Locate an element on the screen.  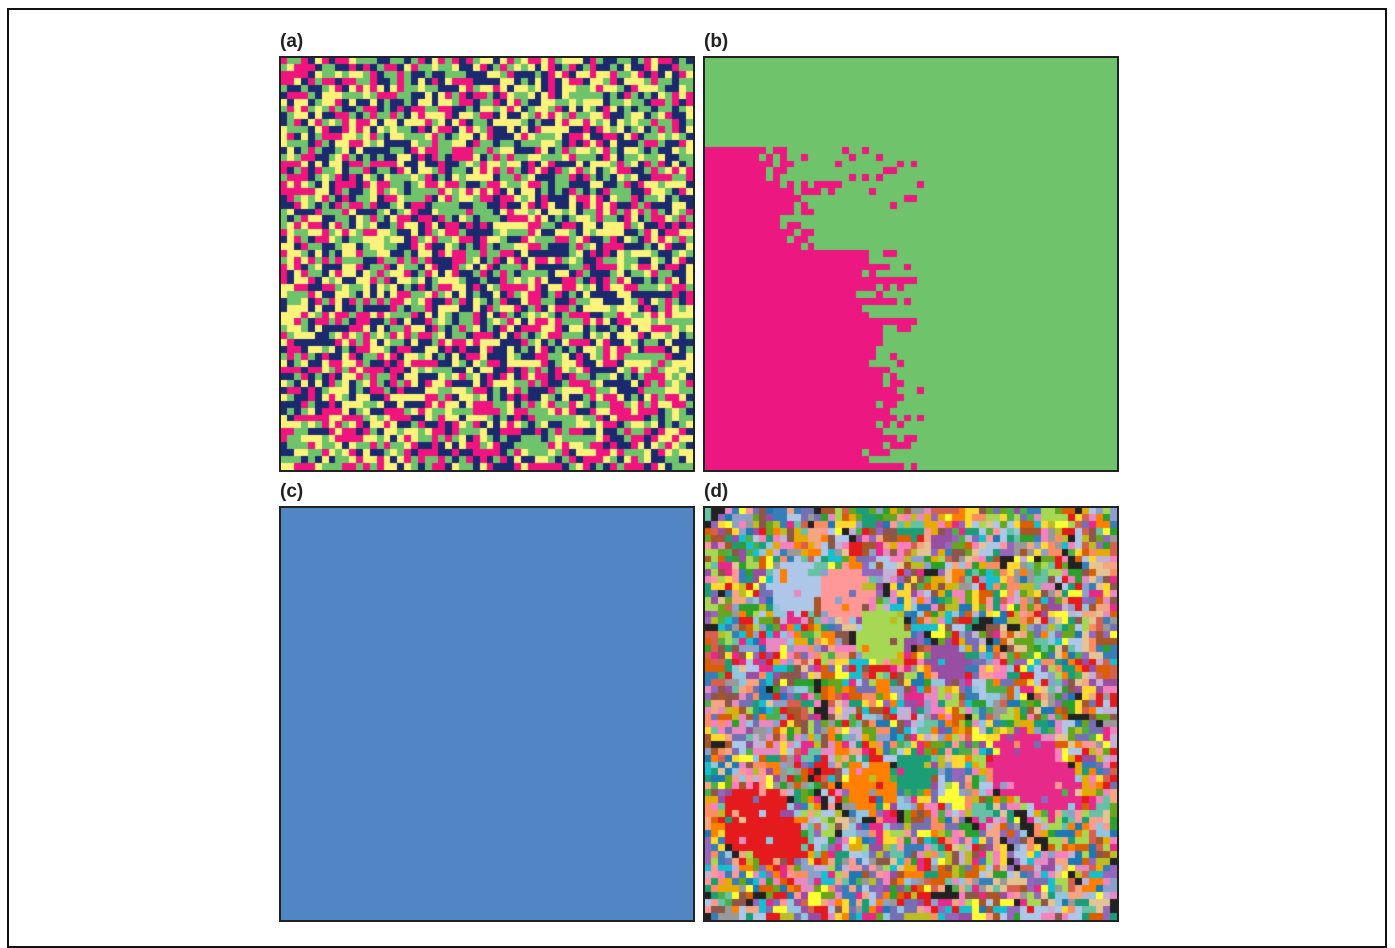
panel-d-grid is located at coordinates (911, 714).